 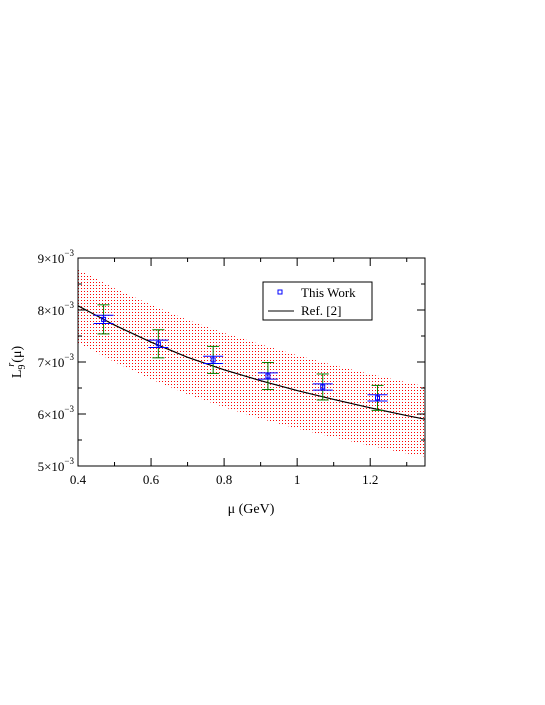 I want to click on x-tick-label: 1.2, so click(x=370, y=479).